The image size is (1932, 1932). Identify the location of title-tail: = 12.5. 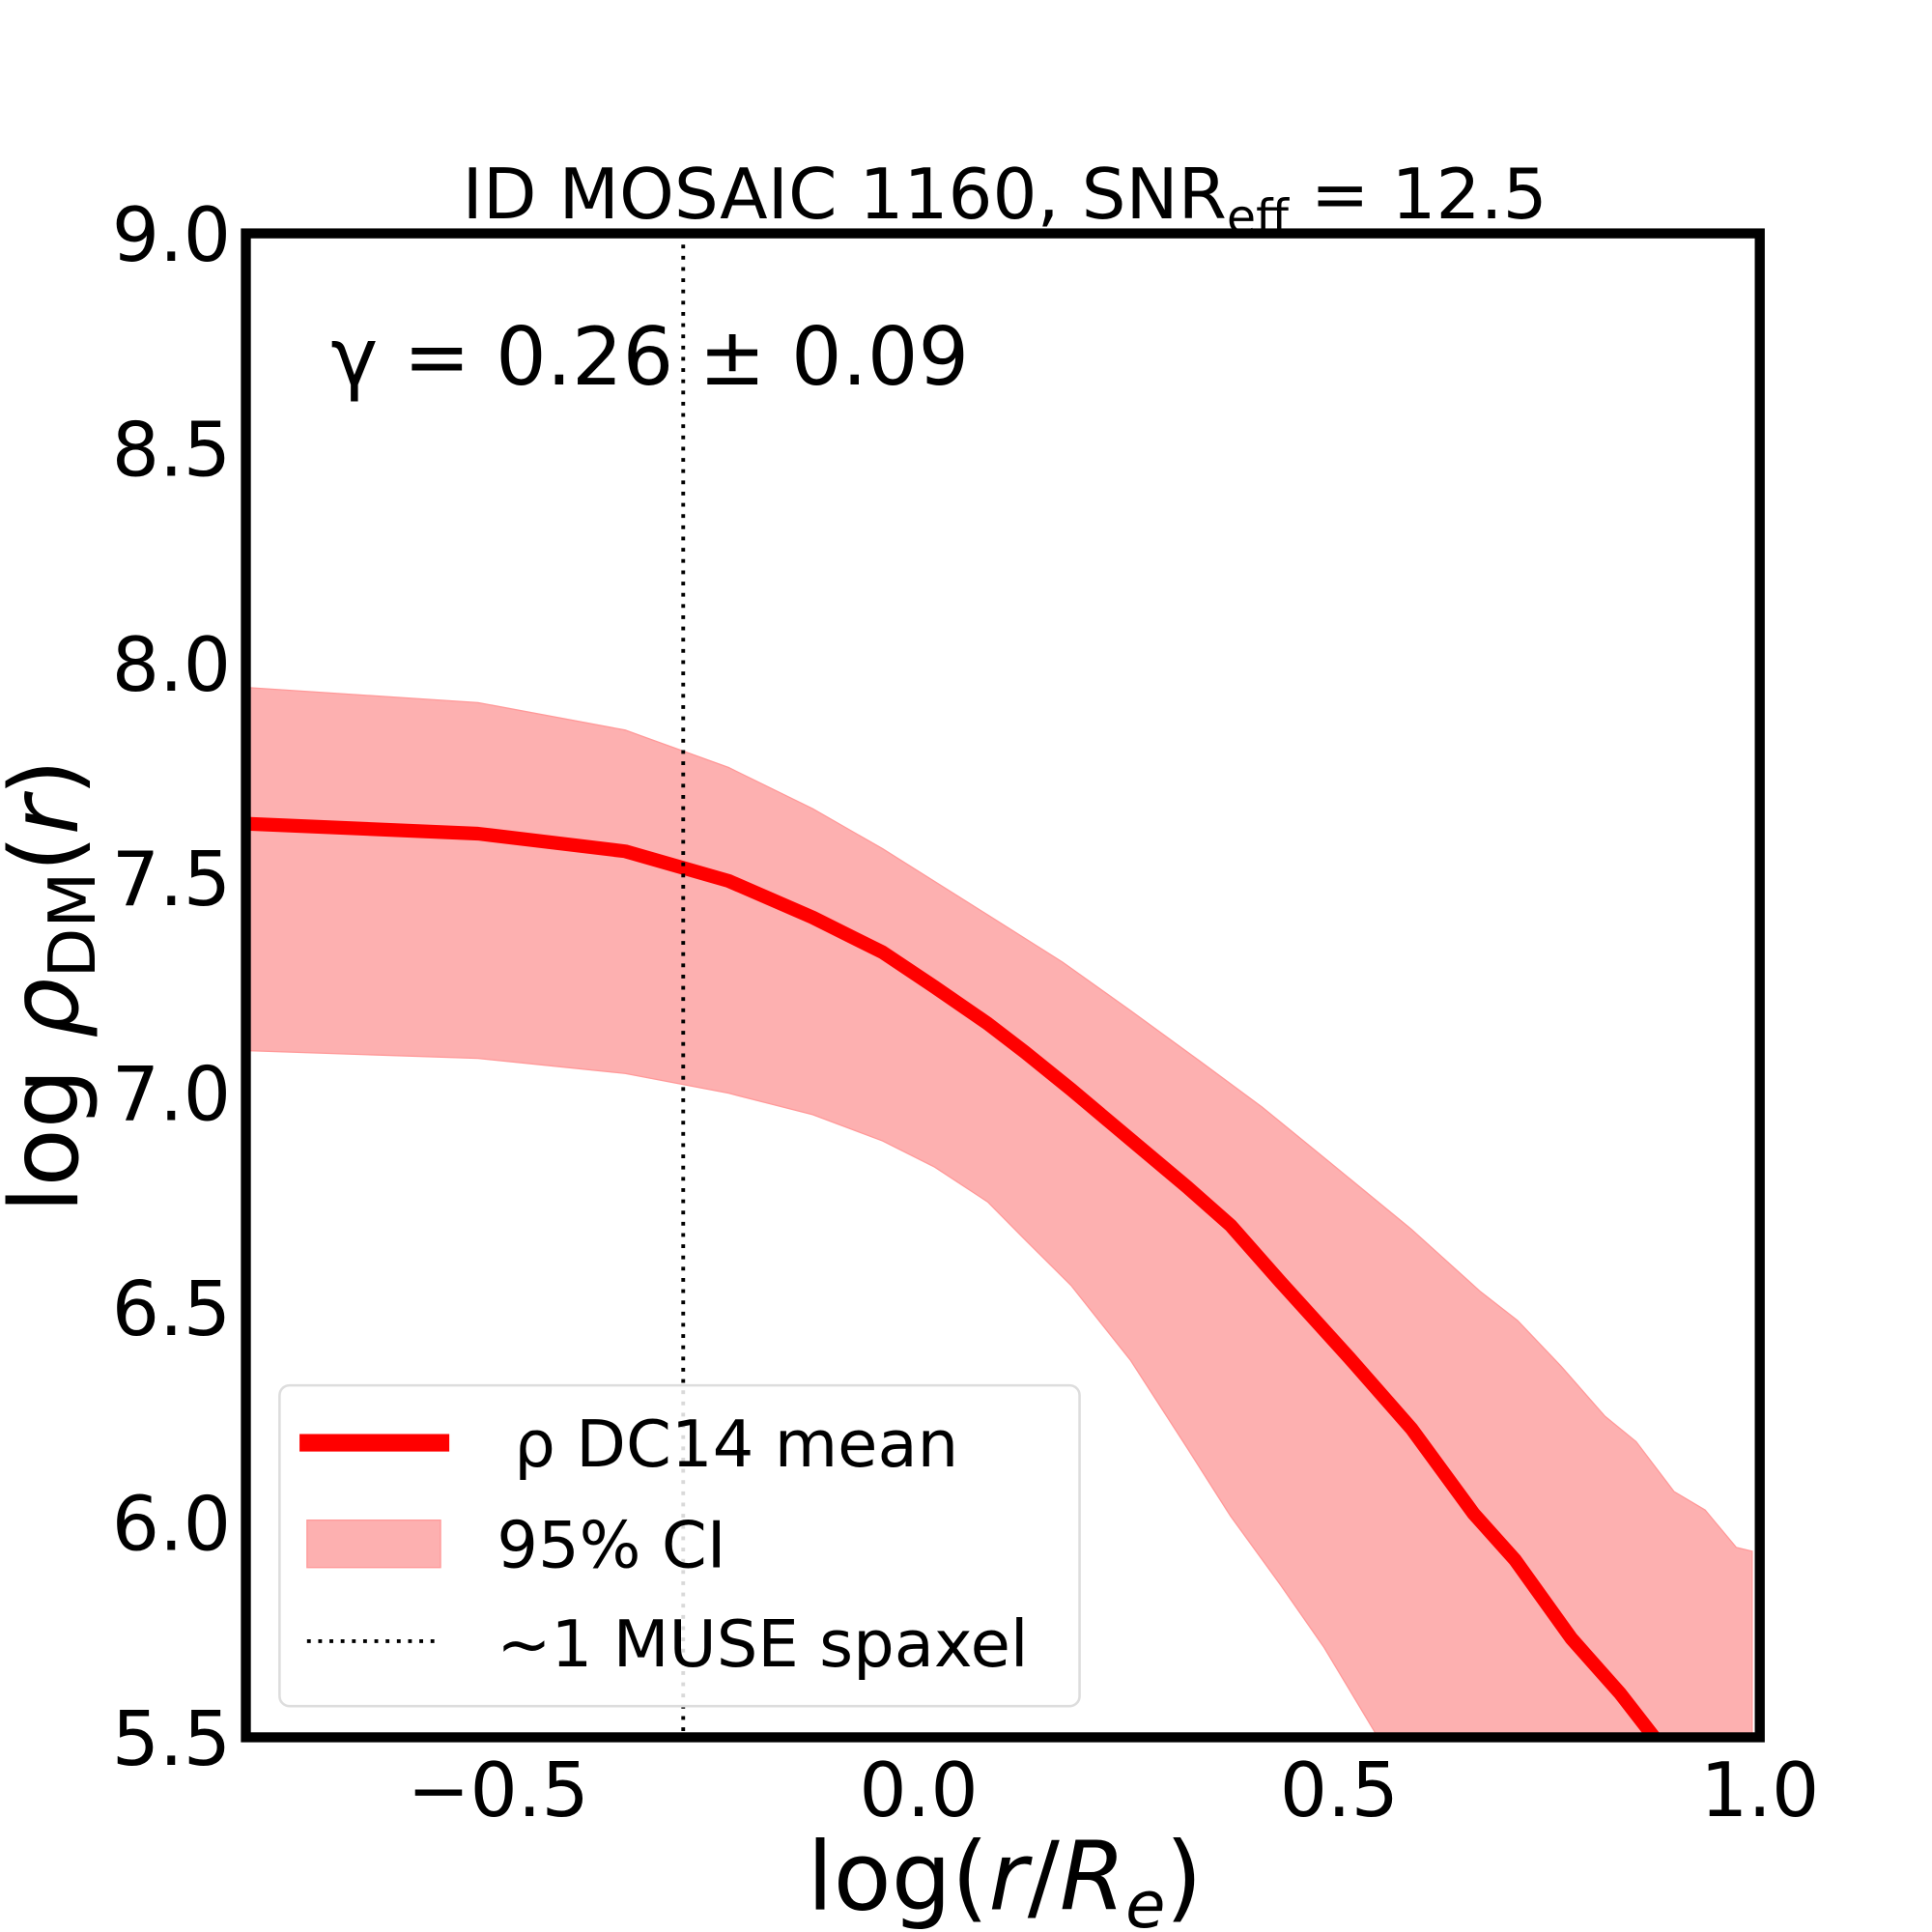
(1418, 195).